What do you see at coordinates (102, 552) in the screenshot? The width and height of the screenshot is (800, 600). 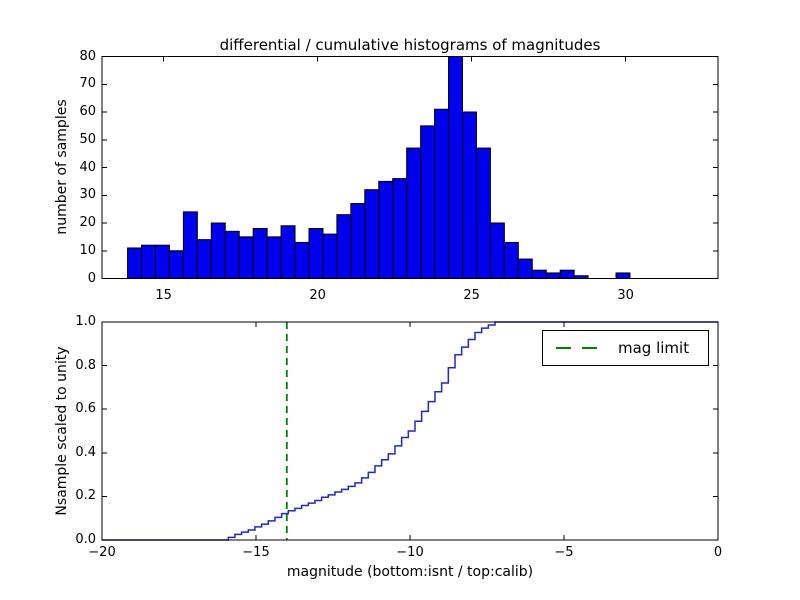 I see `bottom-x-tick-label: −20` at bounding box center [102, 552].